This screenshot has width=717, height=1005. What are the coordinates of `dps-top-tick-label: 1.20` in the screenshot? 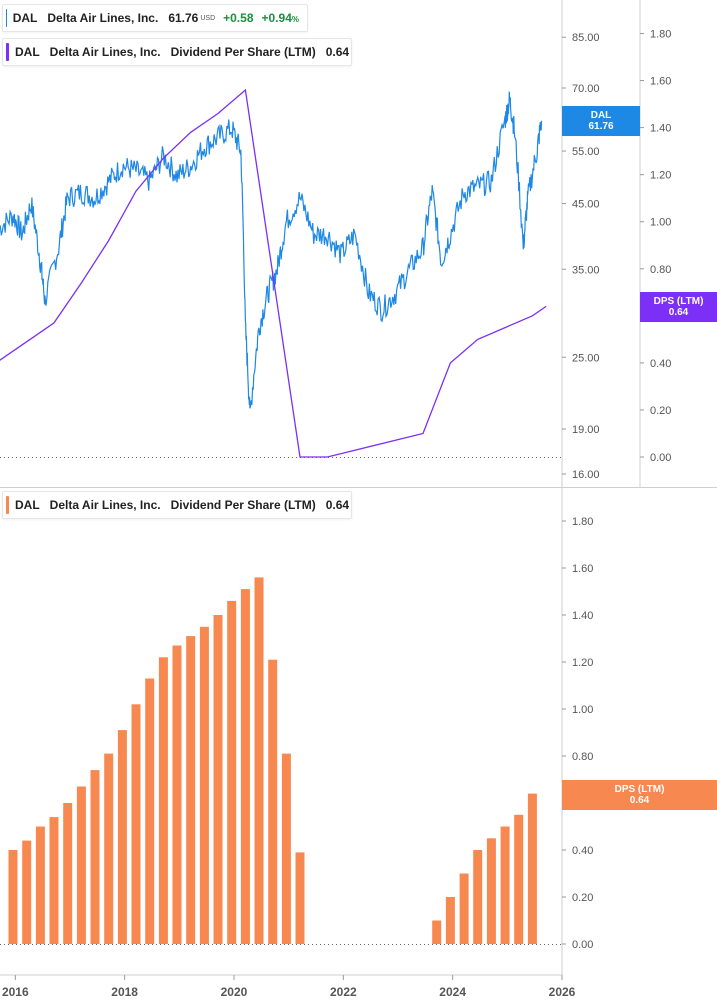 It's located at (660, 176).